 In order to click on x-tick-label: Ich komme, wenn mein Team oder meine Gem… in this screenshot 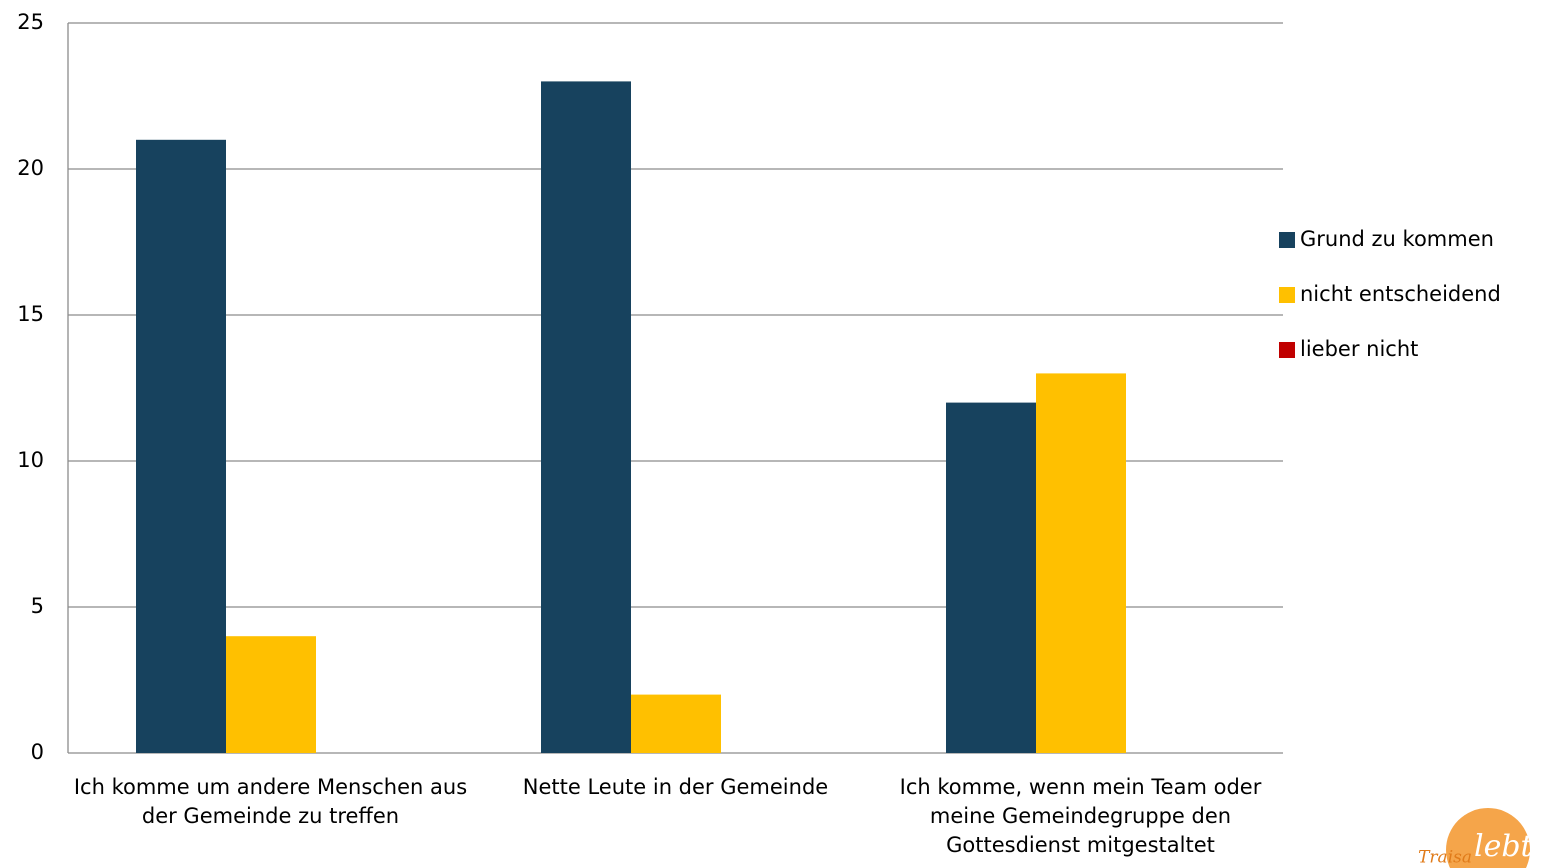, I will do `click(1080, 816)`.